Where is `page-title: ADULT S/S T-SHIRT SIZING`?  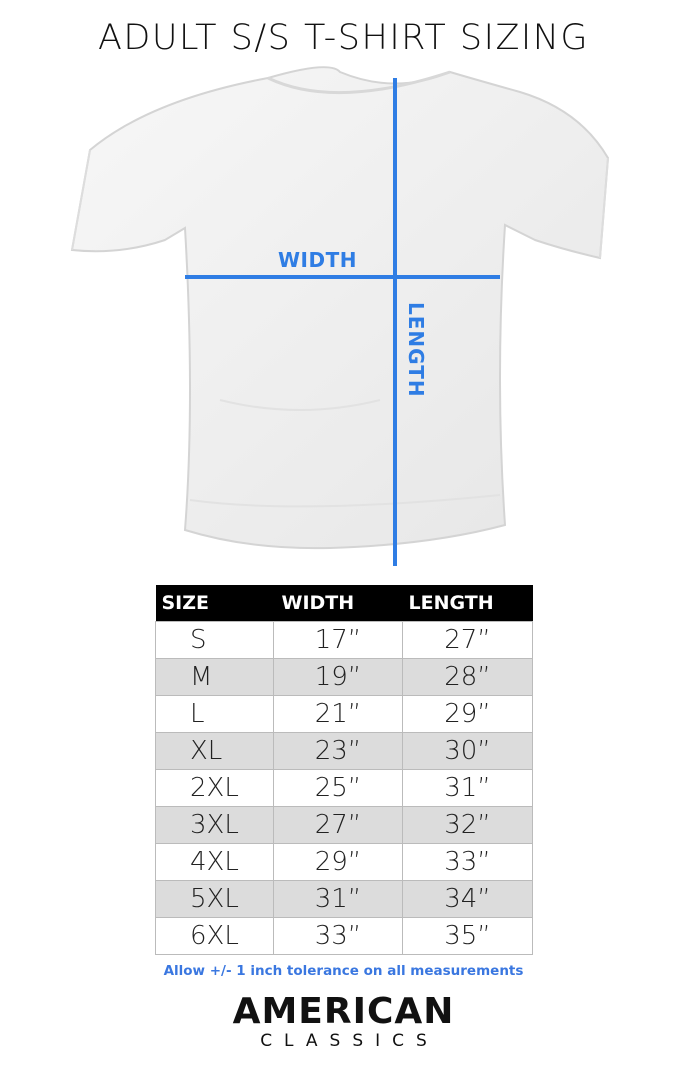
page-title: ADULT S/S T-SHIRT SIZING is located at coordinates (343, 38).